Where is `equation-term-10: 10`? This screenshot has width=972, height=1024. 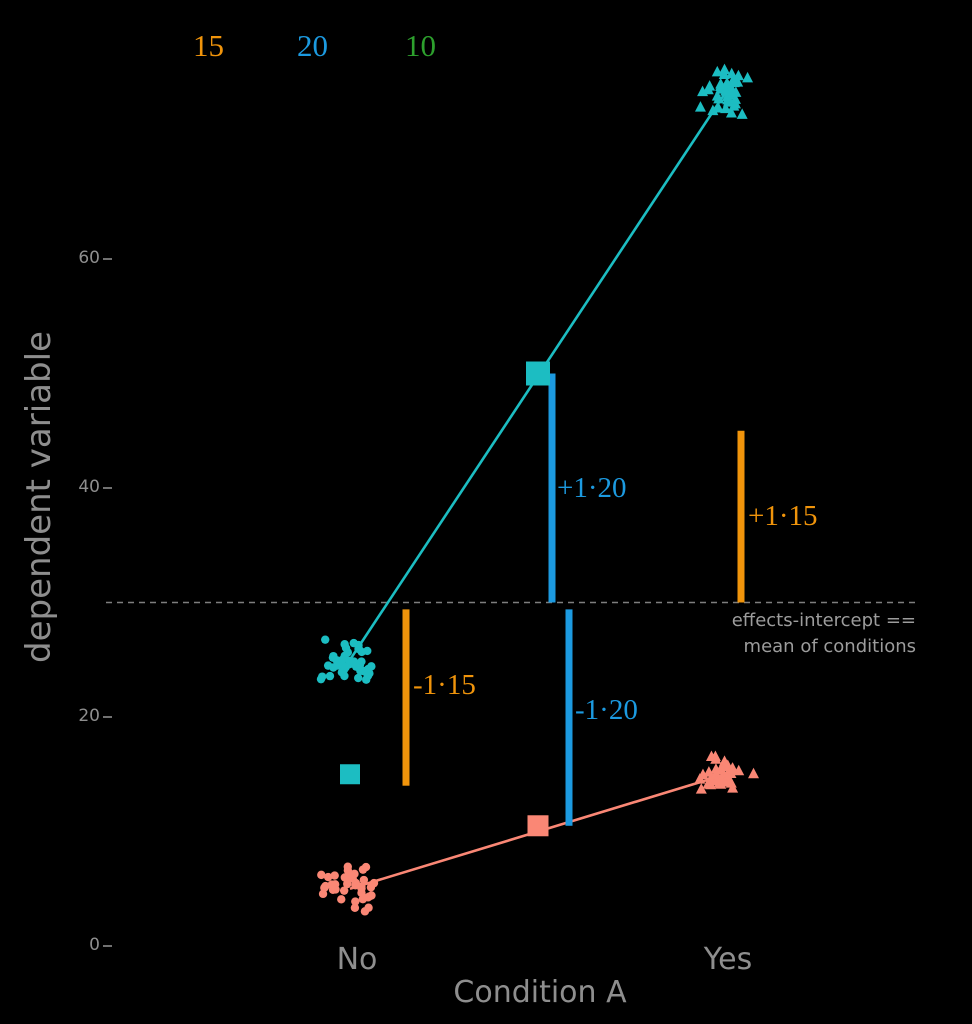
equation-term-10: 10 is located at coordinates (420, 45).